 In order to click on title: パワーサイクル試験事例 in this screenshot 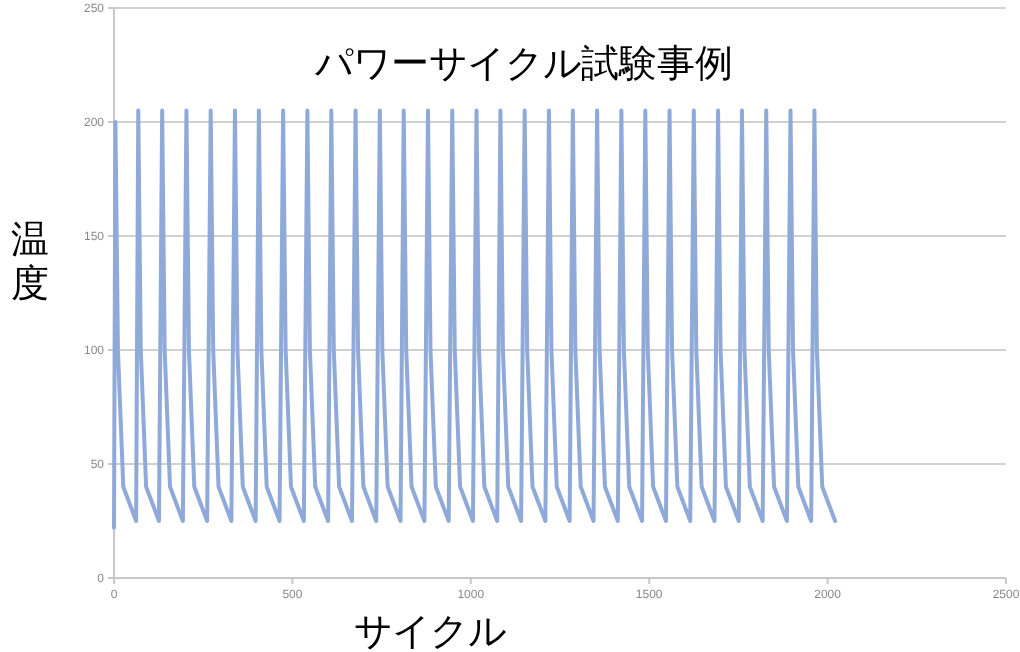, I will do `click(524, 64)`.